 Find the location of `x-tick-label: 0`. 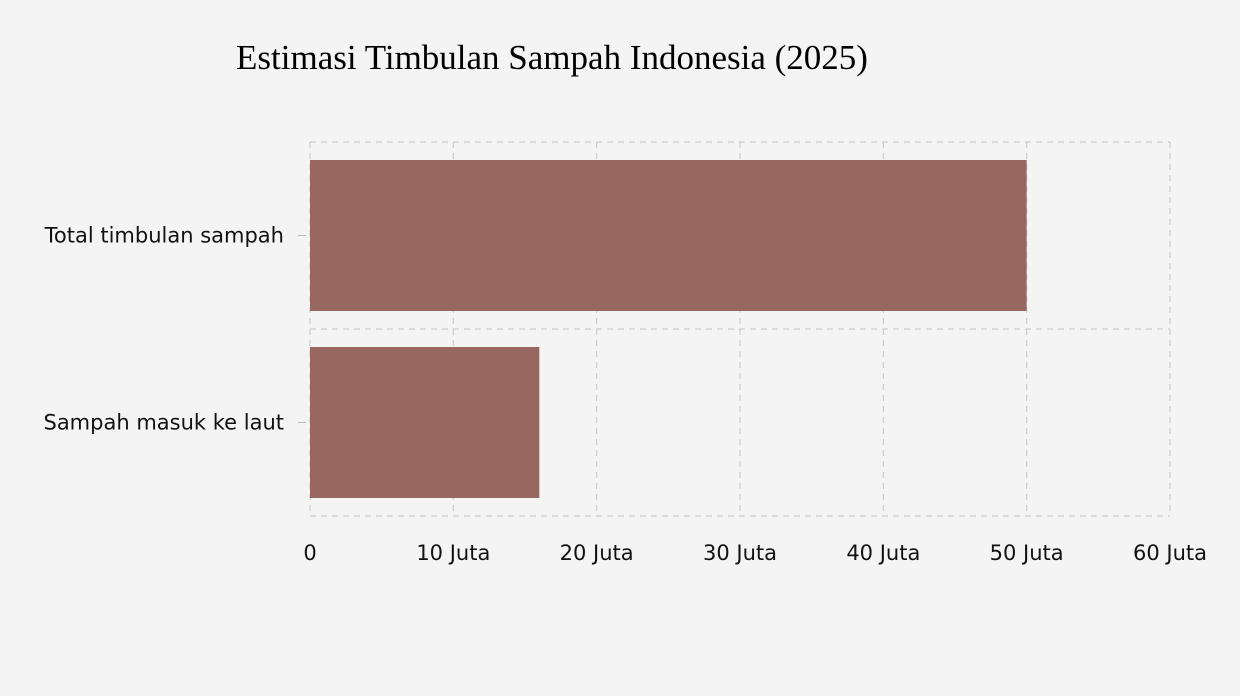

x-tick-label: 0 is located at coordinates (309, 553).